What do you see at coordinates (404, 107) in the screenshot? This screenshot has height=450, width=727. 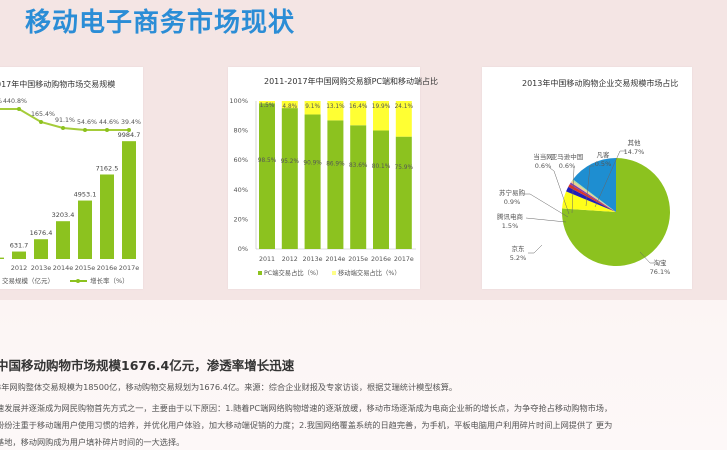 I see `svg-text: 24.1%` at bounding box center [404, 107].